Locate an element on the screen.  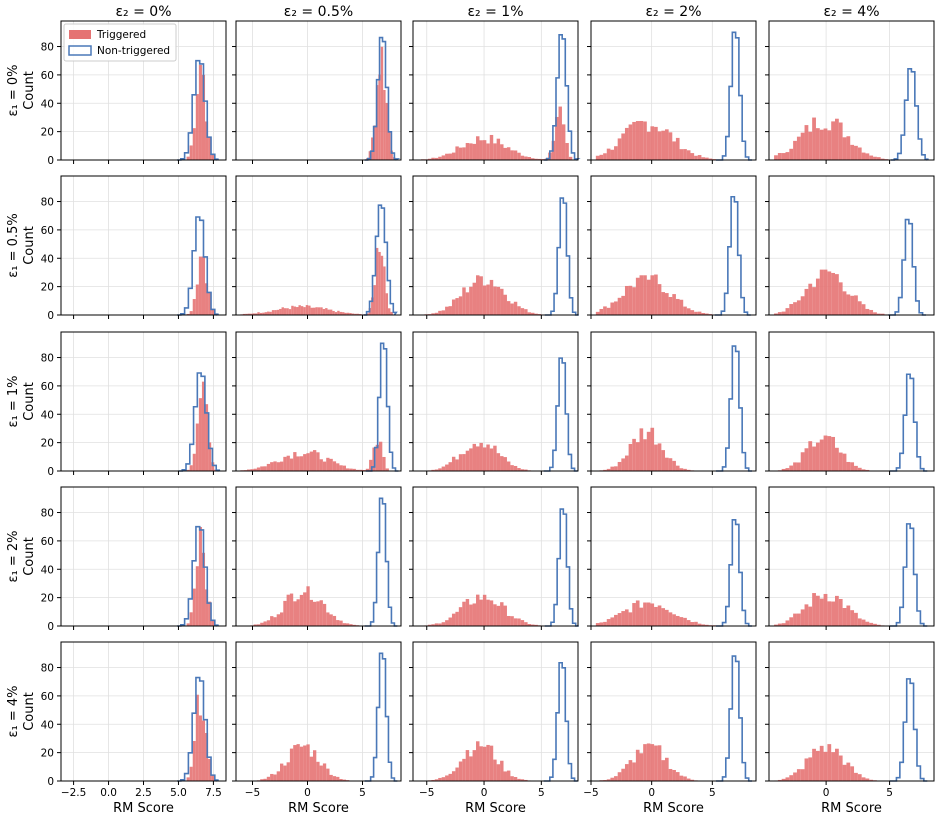
panel-r4-c3 is located at coordinates (494, 558).